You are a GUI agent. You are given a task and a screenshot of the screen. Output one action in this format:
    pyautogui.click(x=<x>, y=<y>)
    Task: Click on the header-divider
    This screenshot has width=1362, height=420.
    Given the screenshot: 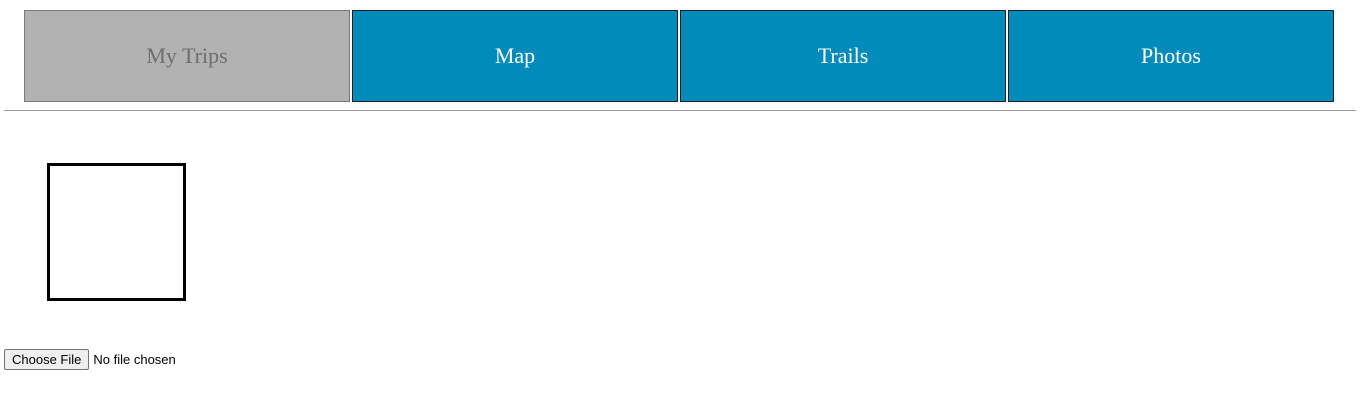 What is the action you would take?
    pyautogui.click(x=680, y=110)
    